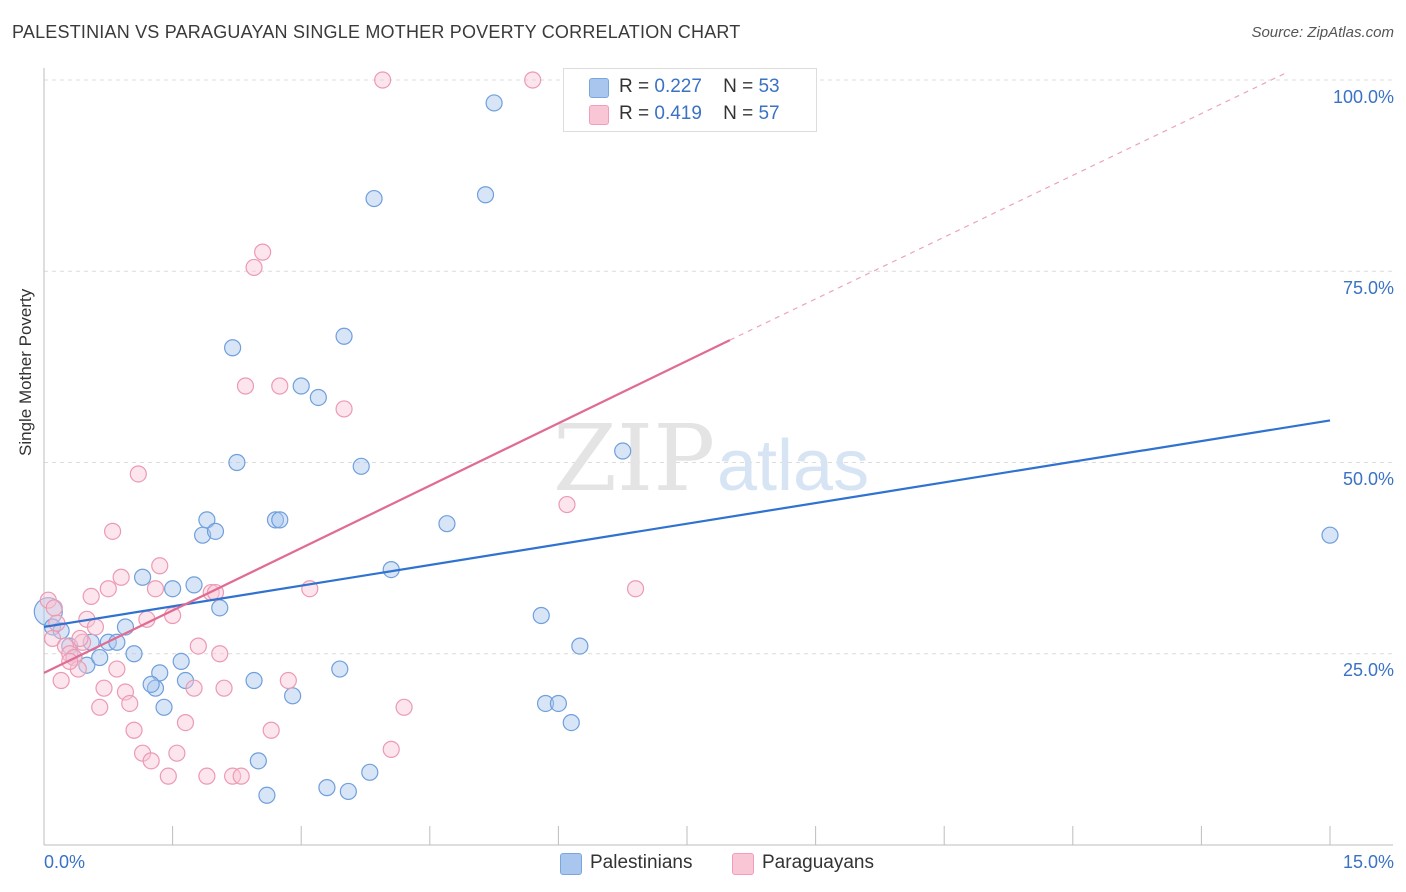 The height and width of the screenshot is (892, 1406). Describe the element at coordinates (1368, 479) in the screenshot. I see `y-tick-50: 50.0%` at that location.